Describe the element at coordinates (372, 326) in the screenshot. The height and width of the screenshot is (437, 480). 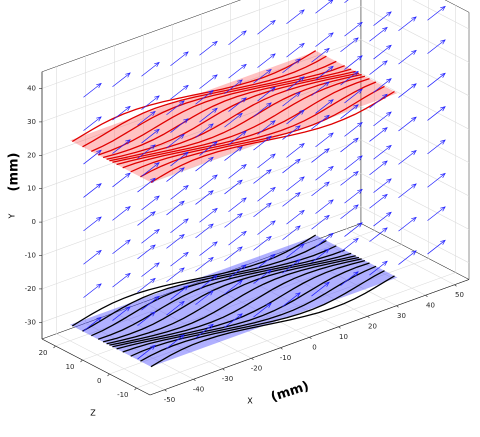
I see `x-tick-label: 20` at that location.